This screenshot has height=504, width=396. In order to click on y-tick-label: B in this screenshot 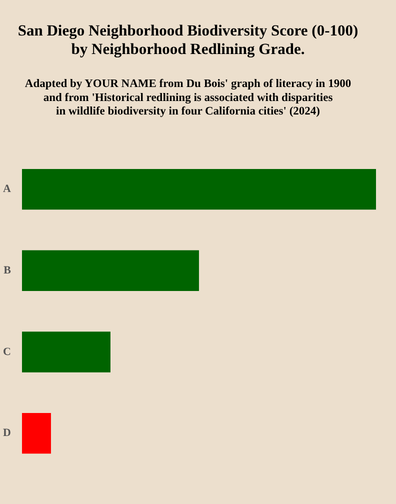, I will do `click(8, 270)`.